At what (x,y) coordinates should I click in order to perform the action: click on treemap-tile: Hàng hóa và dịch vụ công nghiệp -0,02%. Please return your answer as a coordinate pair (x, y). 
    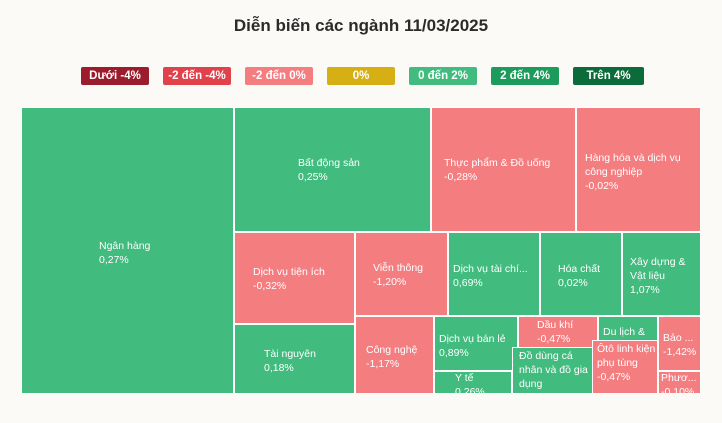
    Looking at the image, I should click on (638, 169).